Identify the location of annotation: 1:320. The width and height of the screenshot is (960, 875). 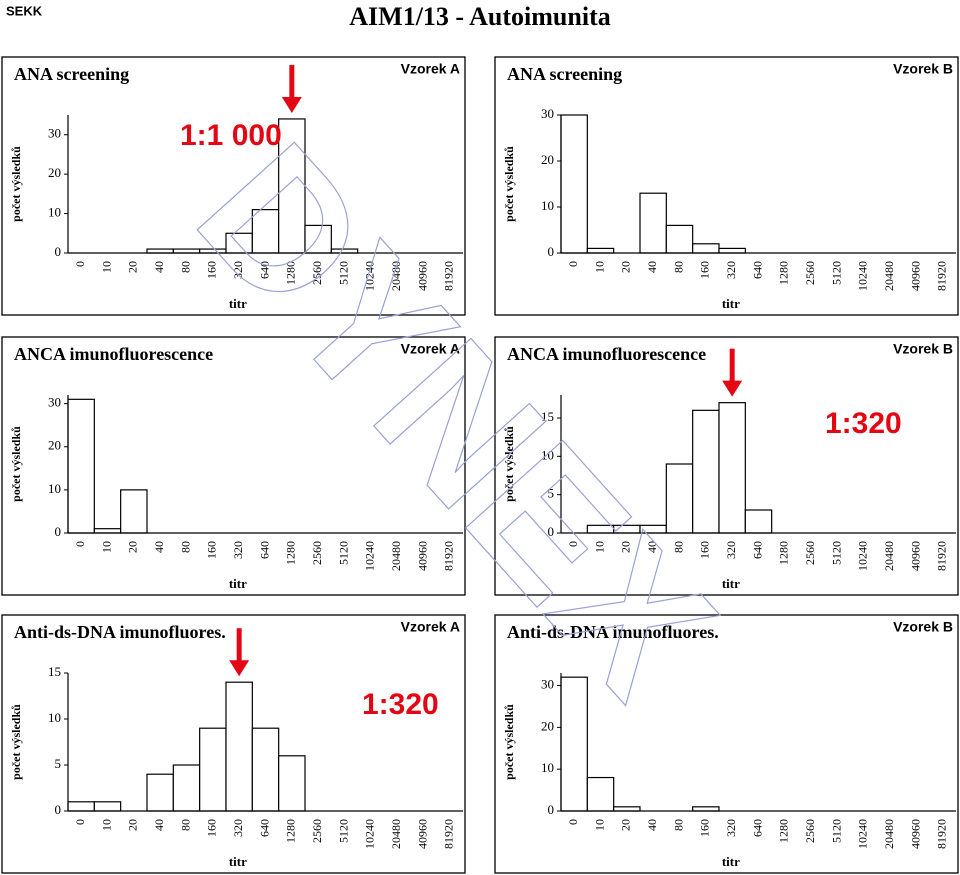
(400, 704).